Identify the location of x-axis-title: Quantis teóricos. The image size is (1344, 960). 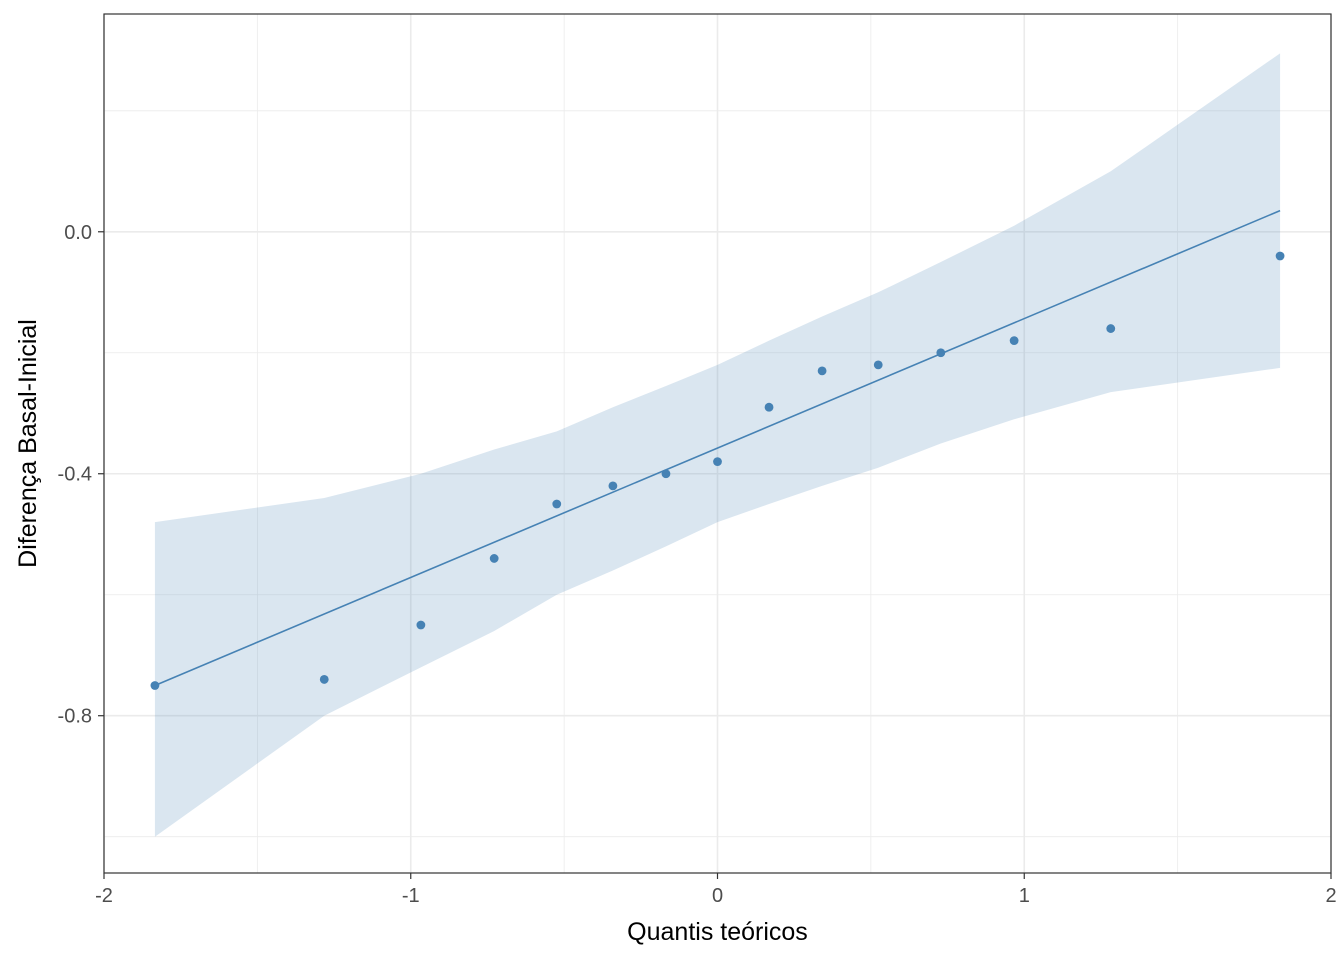
(717, 932).